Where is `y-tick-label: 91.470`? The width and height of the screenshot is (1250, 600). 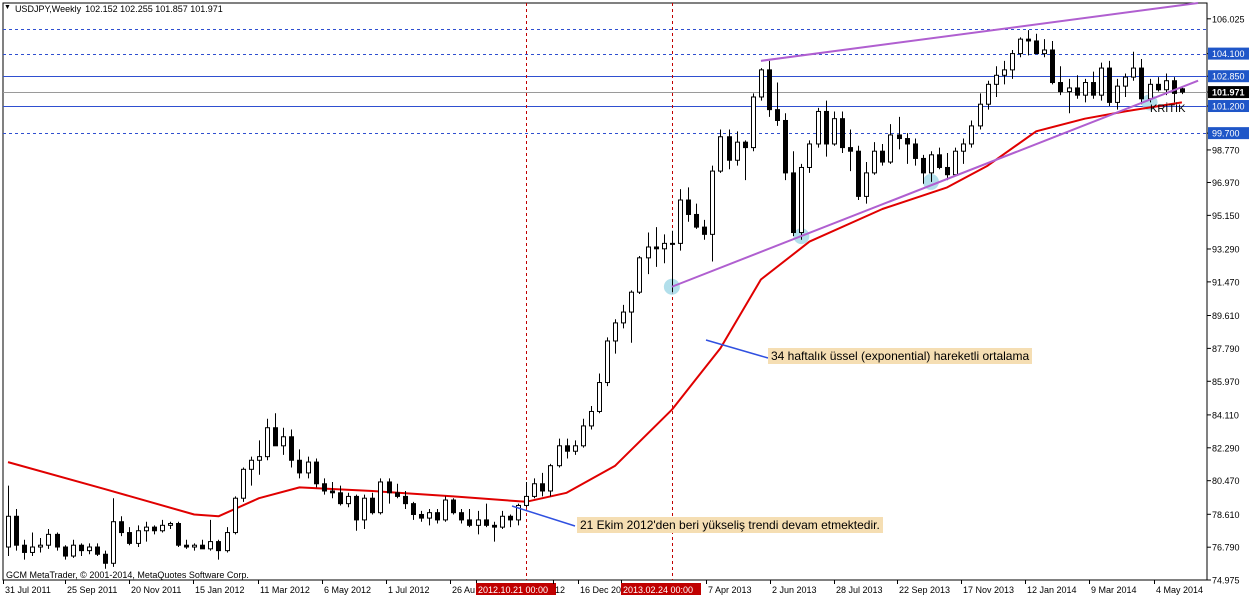 y-tick-label: 91.470 is located at coordinates (1226, 282).